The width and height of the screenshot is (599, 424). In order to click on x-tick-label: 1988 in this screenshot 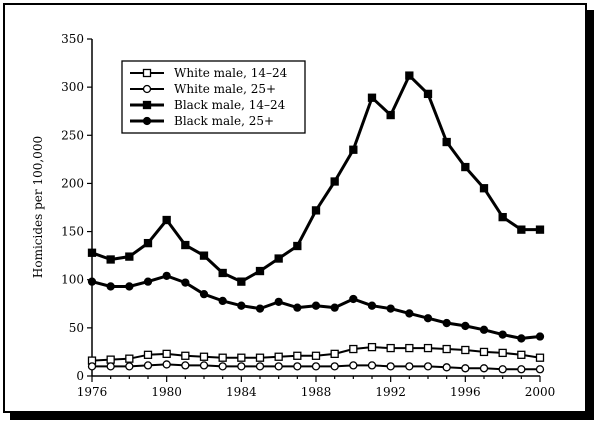, I will do `click(316, 392)`.